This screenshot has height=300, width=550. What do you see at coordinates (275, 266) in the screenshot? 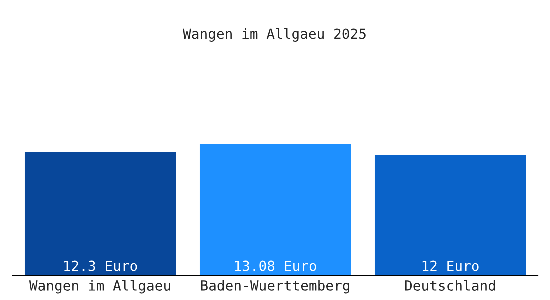
I see `data-label: 13.08 Euro` at bounding box center [275, 266].